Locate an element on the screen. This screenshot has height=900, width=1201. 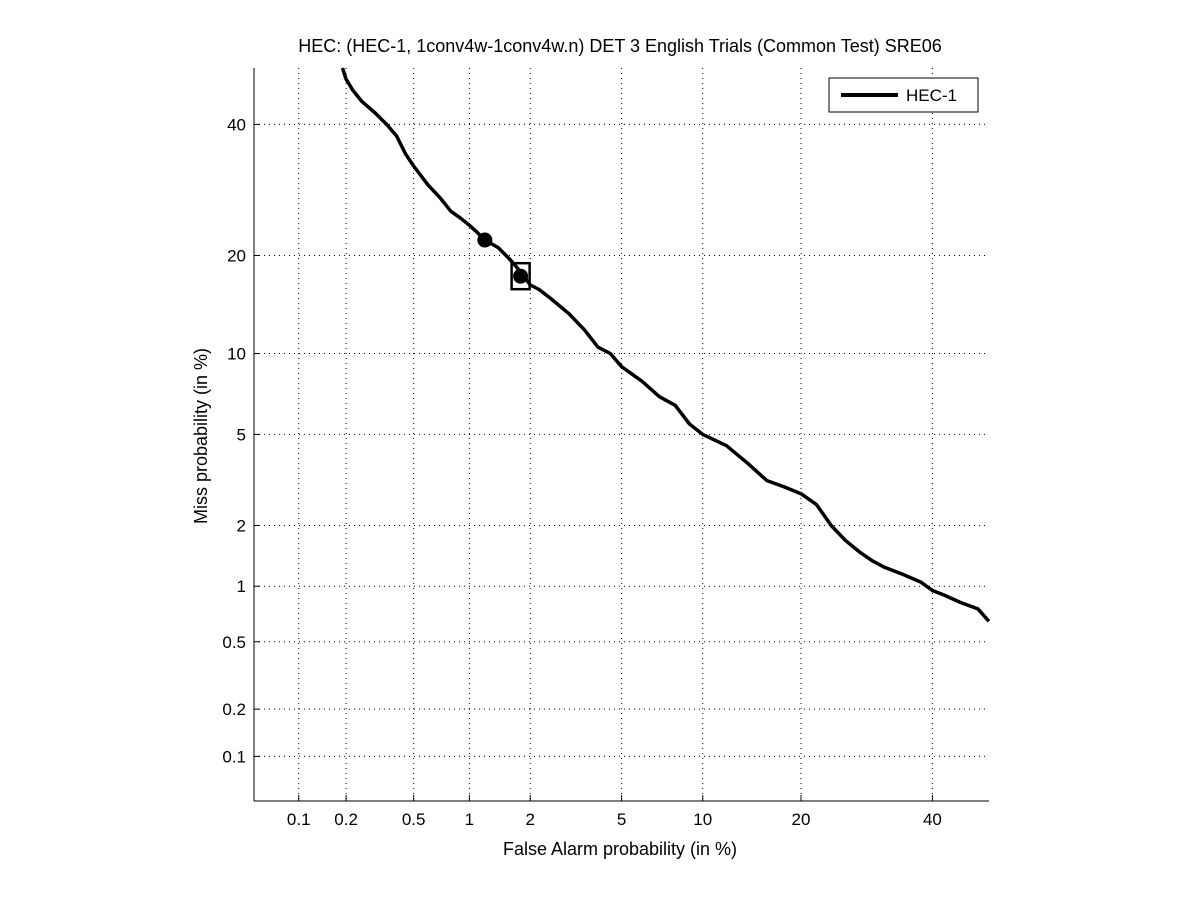
y-axis-label: Miss probability (in %) is located at coordinates (201, 436).